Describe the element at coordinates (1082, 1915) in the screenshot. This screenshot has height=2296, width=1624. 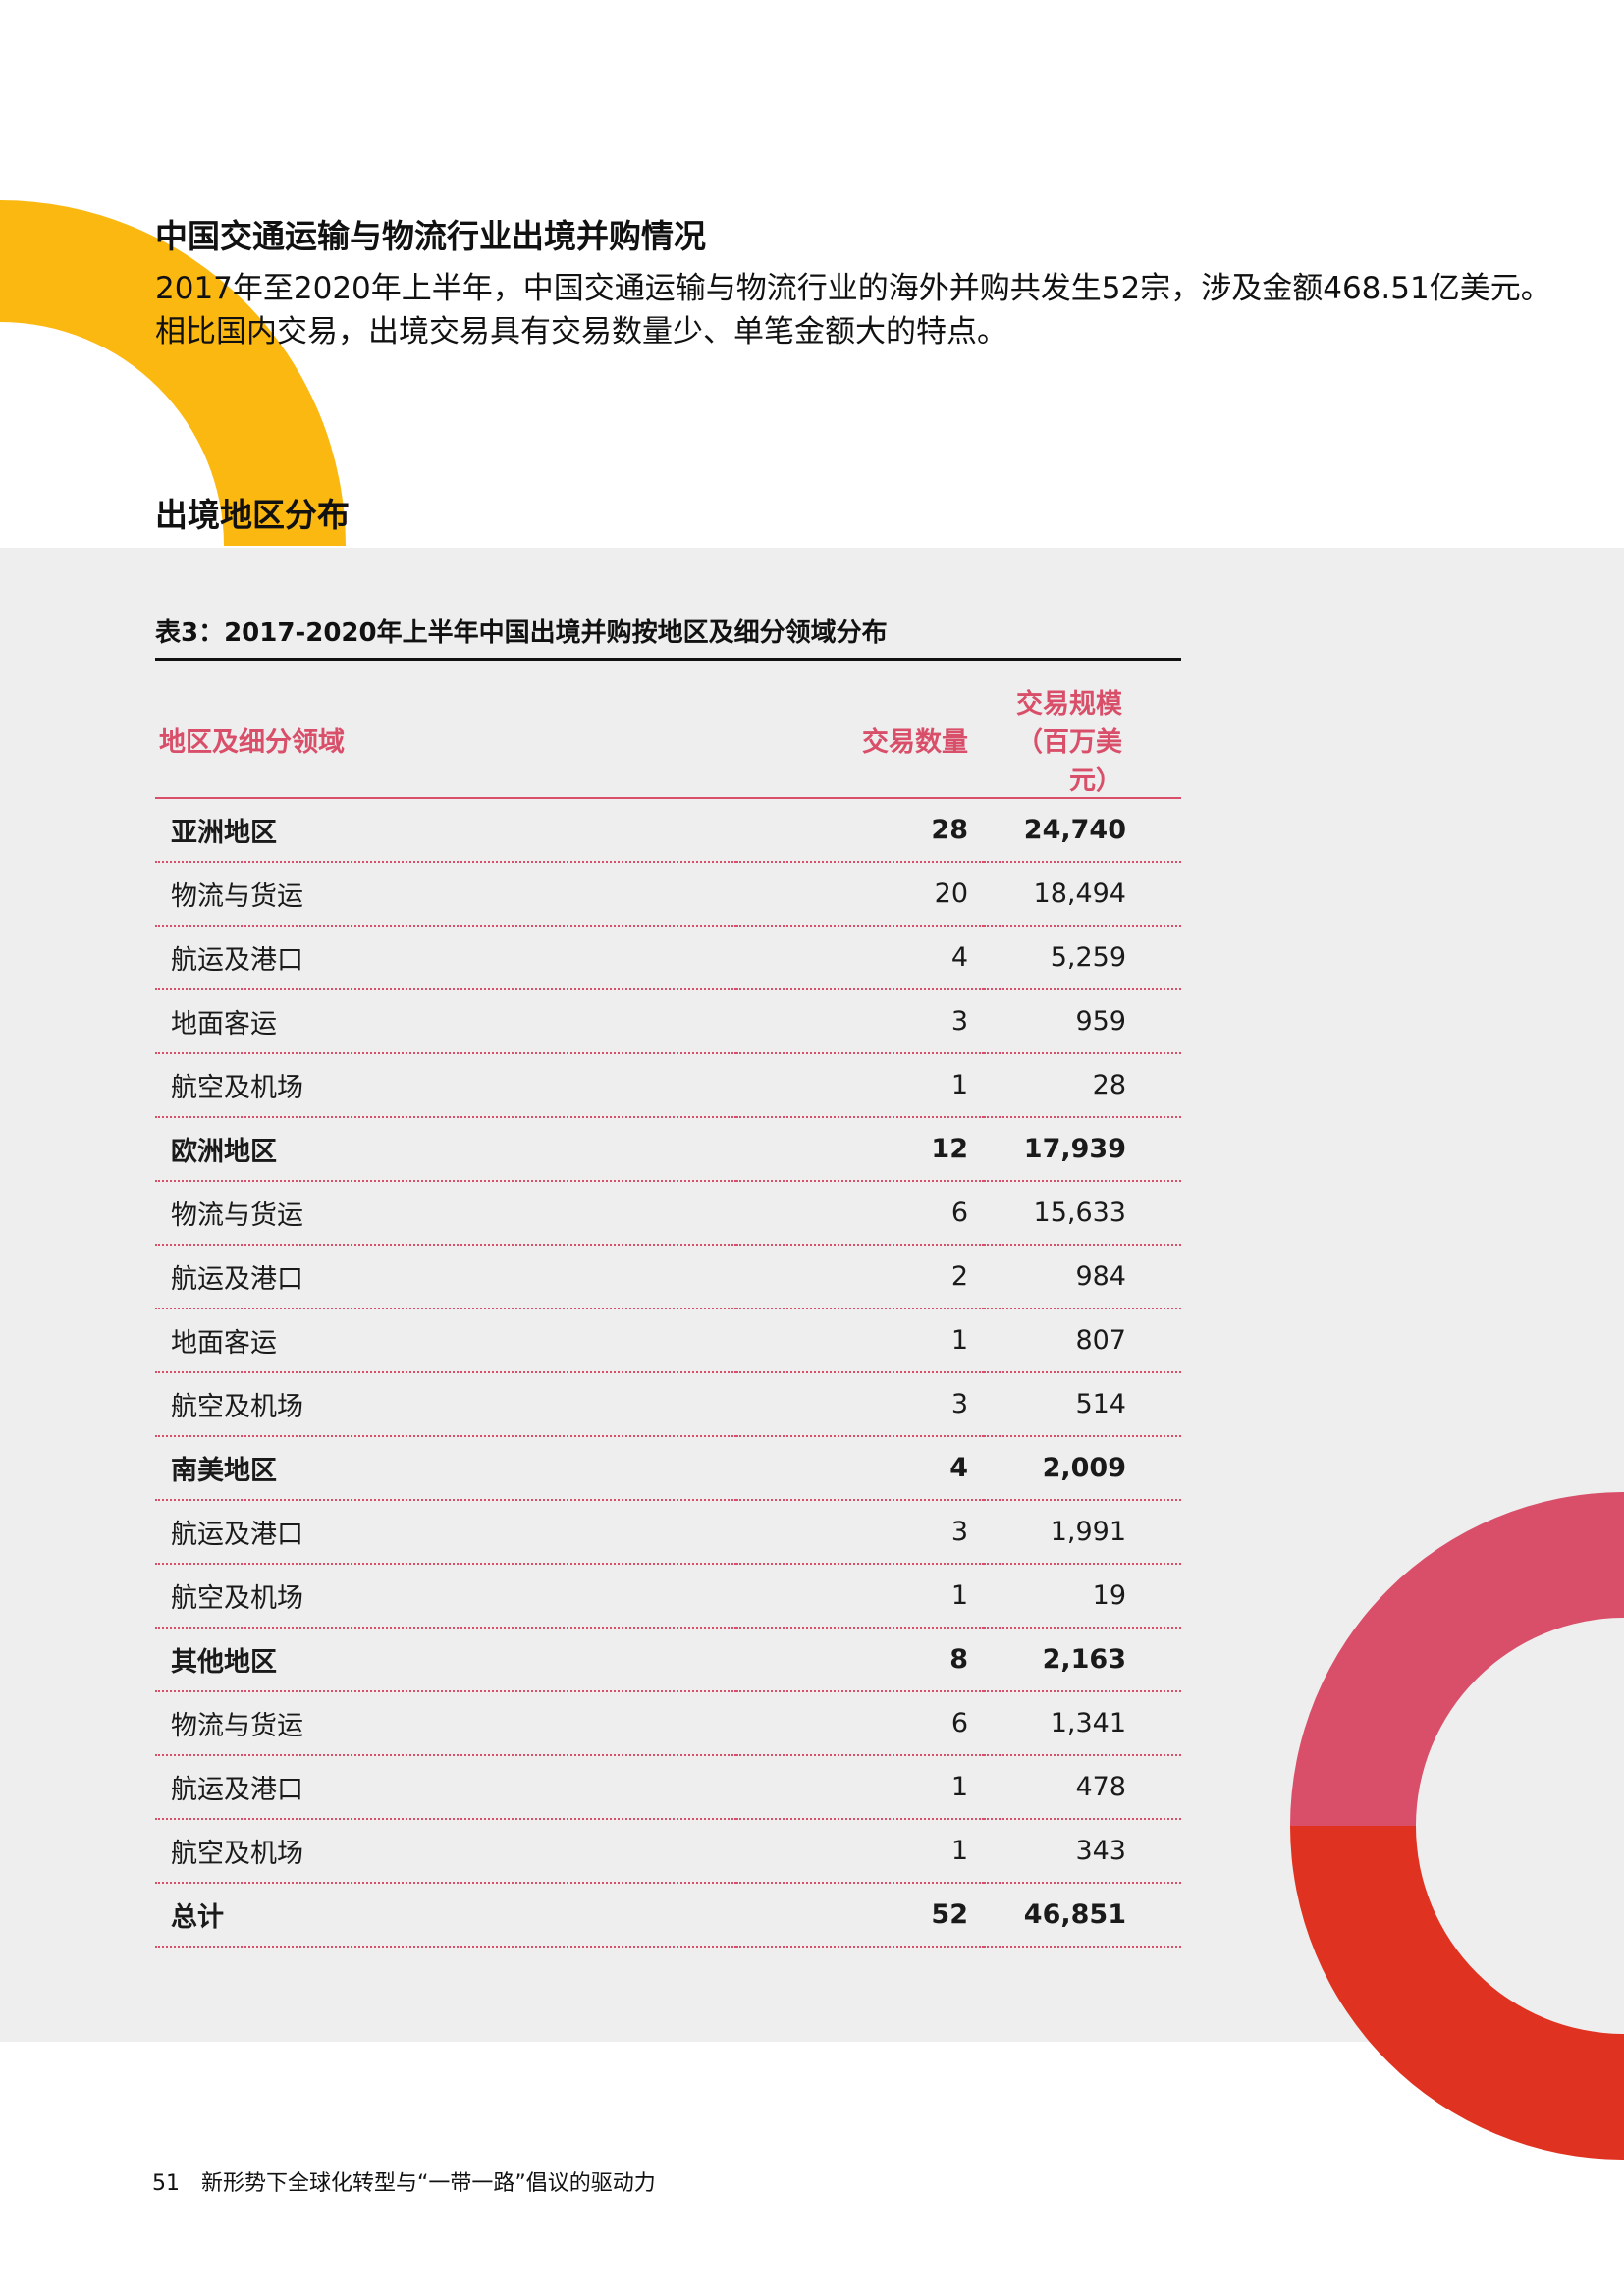
I see `total-deal-value: 46,851` at that location.